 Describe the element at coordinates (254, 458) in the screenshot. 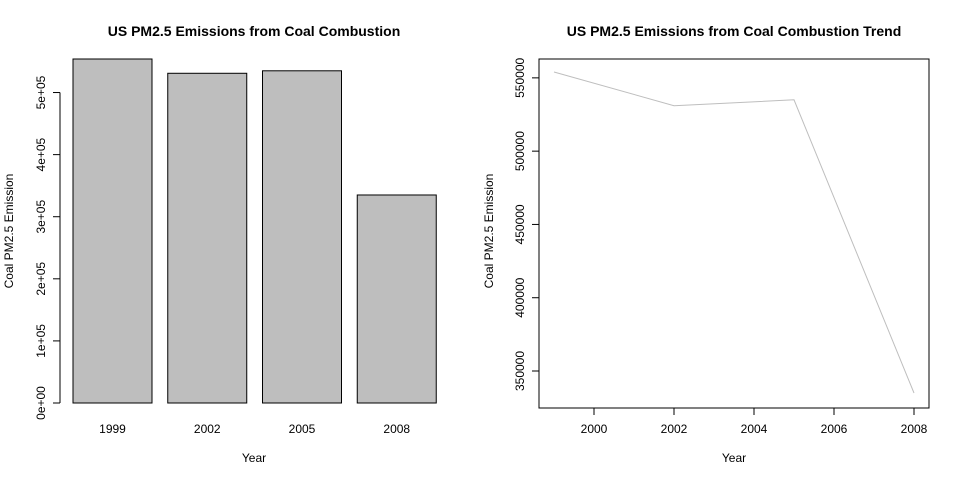

I see `bar-chart-x-label: Year` at that location.